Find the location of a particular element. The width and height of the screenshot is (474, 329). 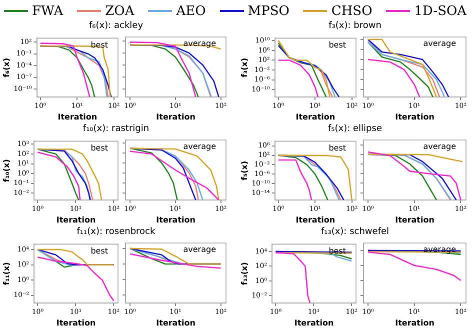

legend-label: CHSO is located at coordinates (351, 11).